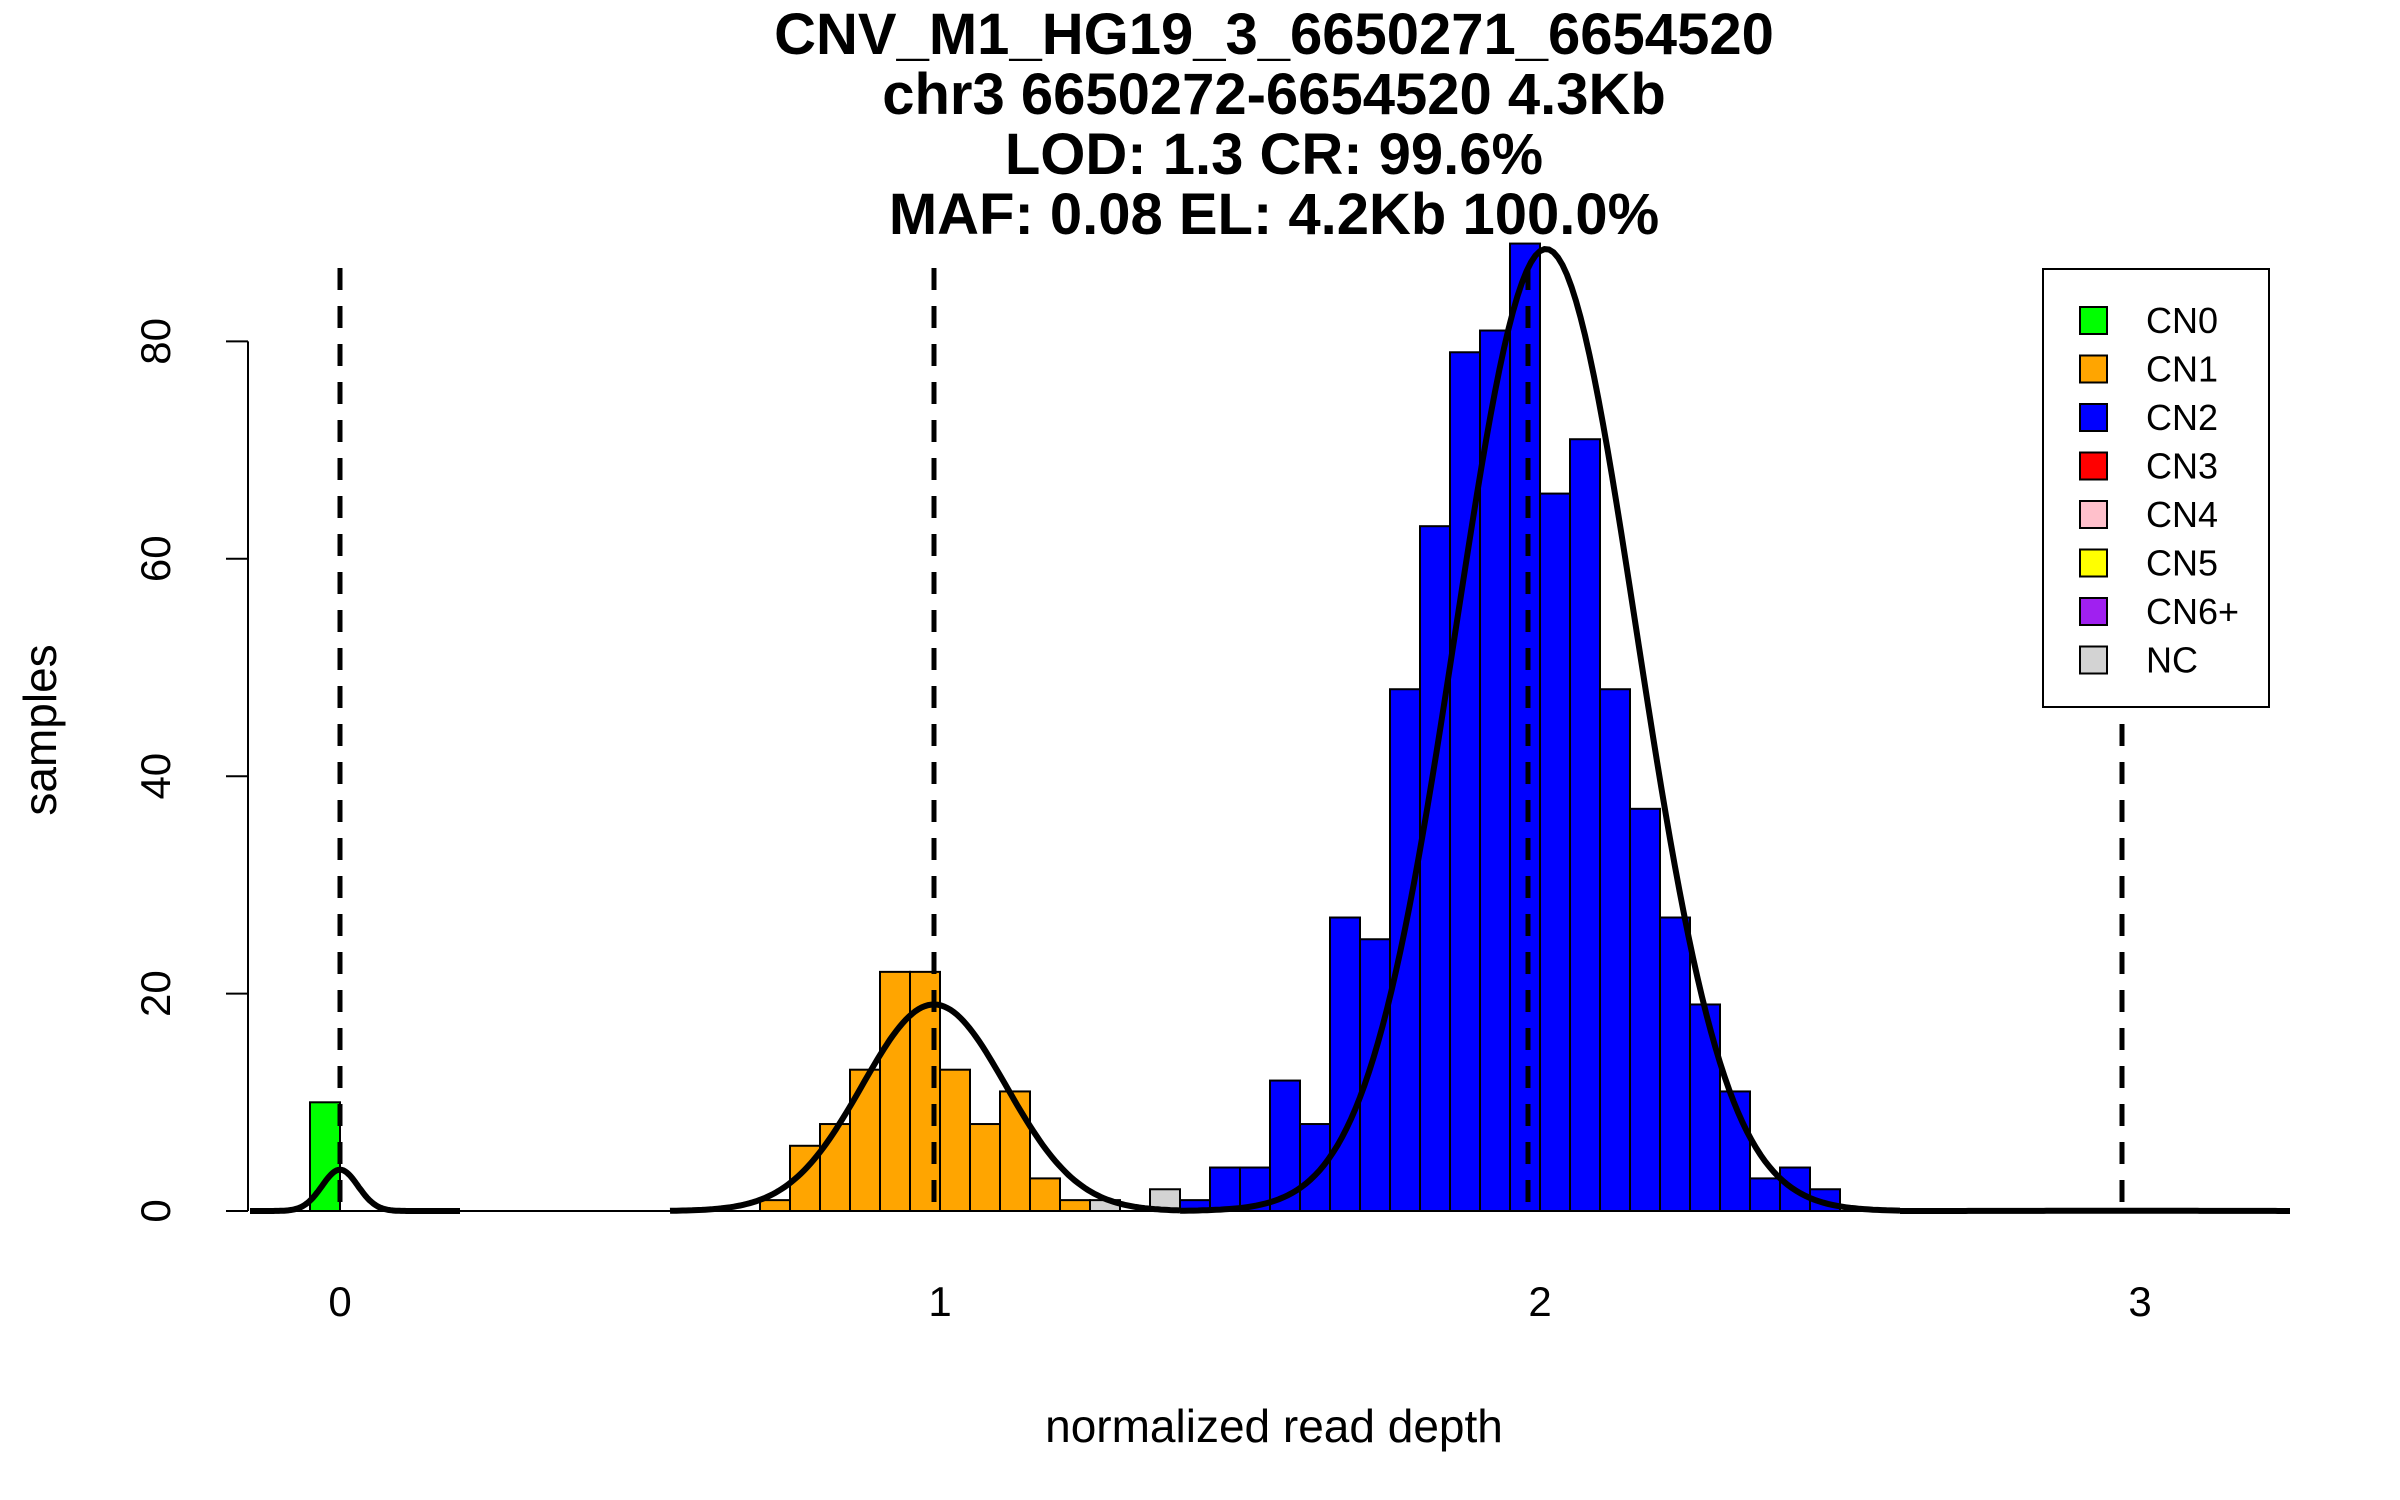 This screenshot has height=1500, width=2400. What do you see at coordinates (1274, 94) in the screenshot?
I see `title-line-2: chr3 6650272-6654520 4.3Kb` at bounding box center [1274, 94].